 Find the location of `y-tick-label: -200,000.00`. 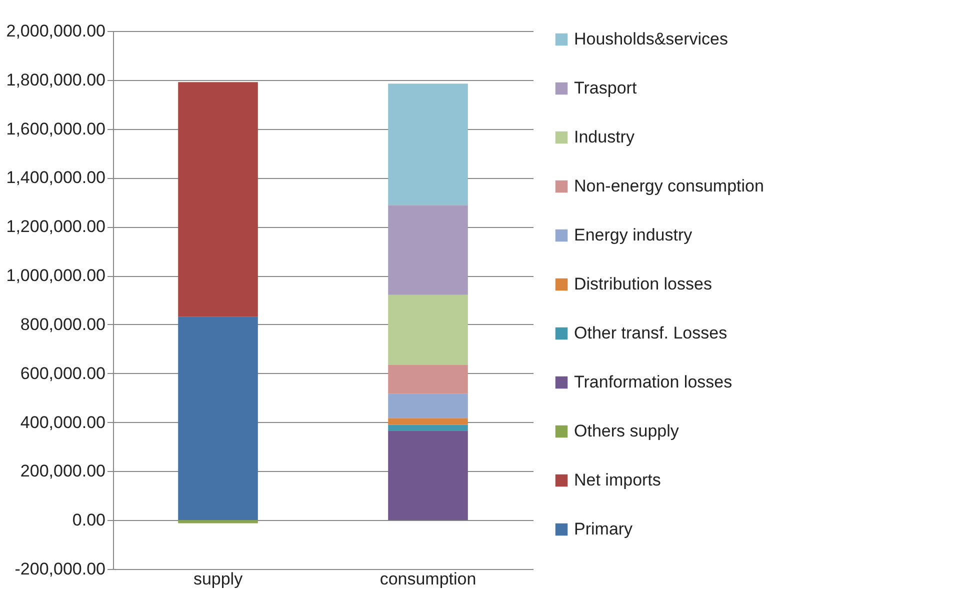

y-tick-label: -200,000.00 is located at coordinates (60, 569).